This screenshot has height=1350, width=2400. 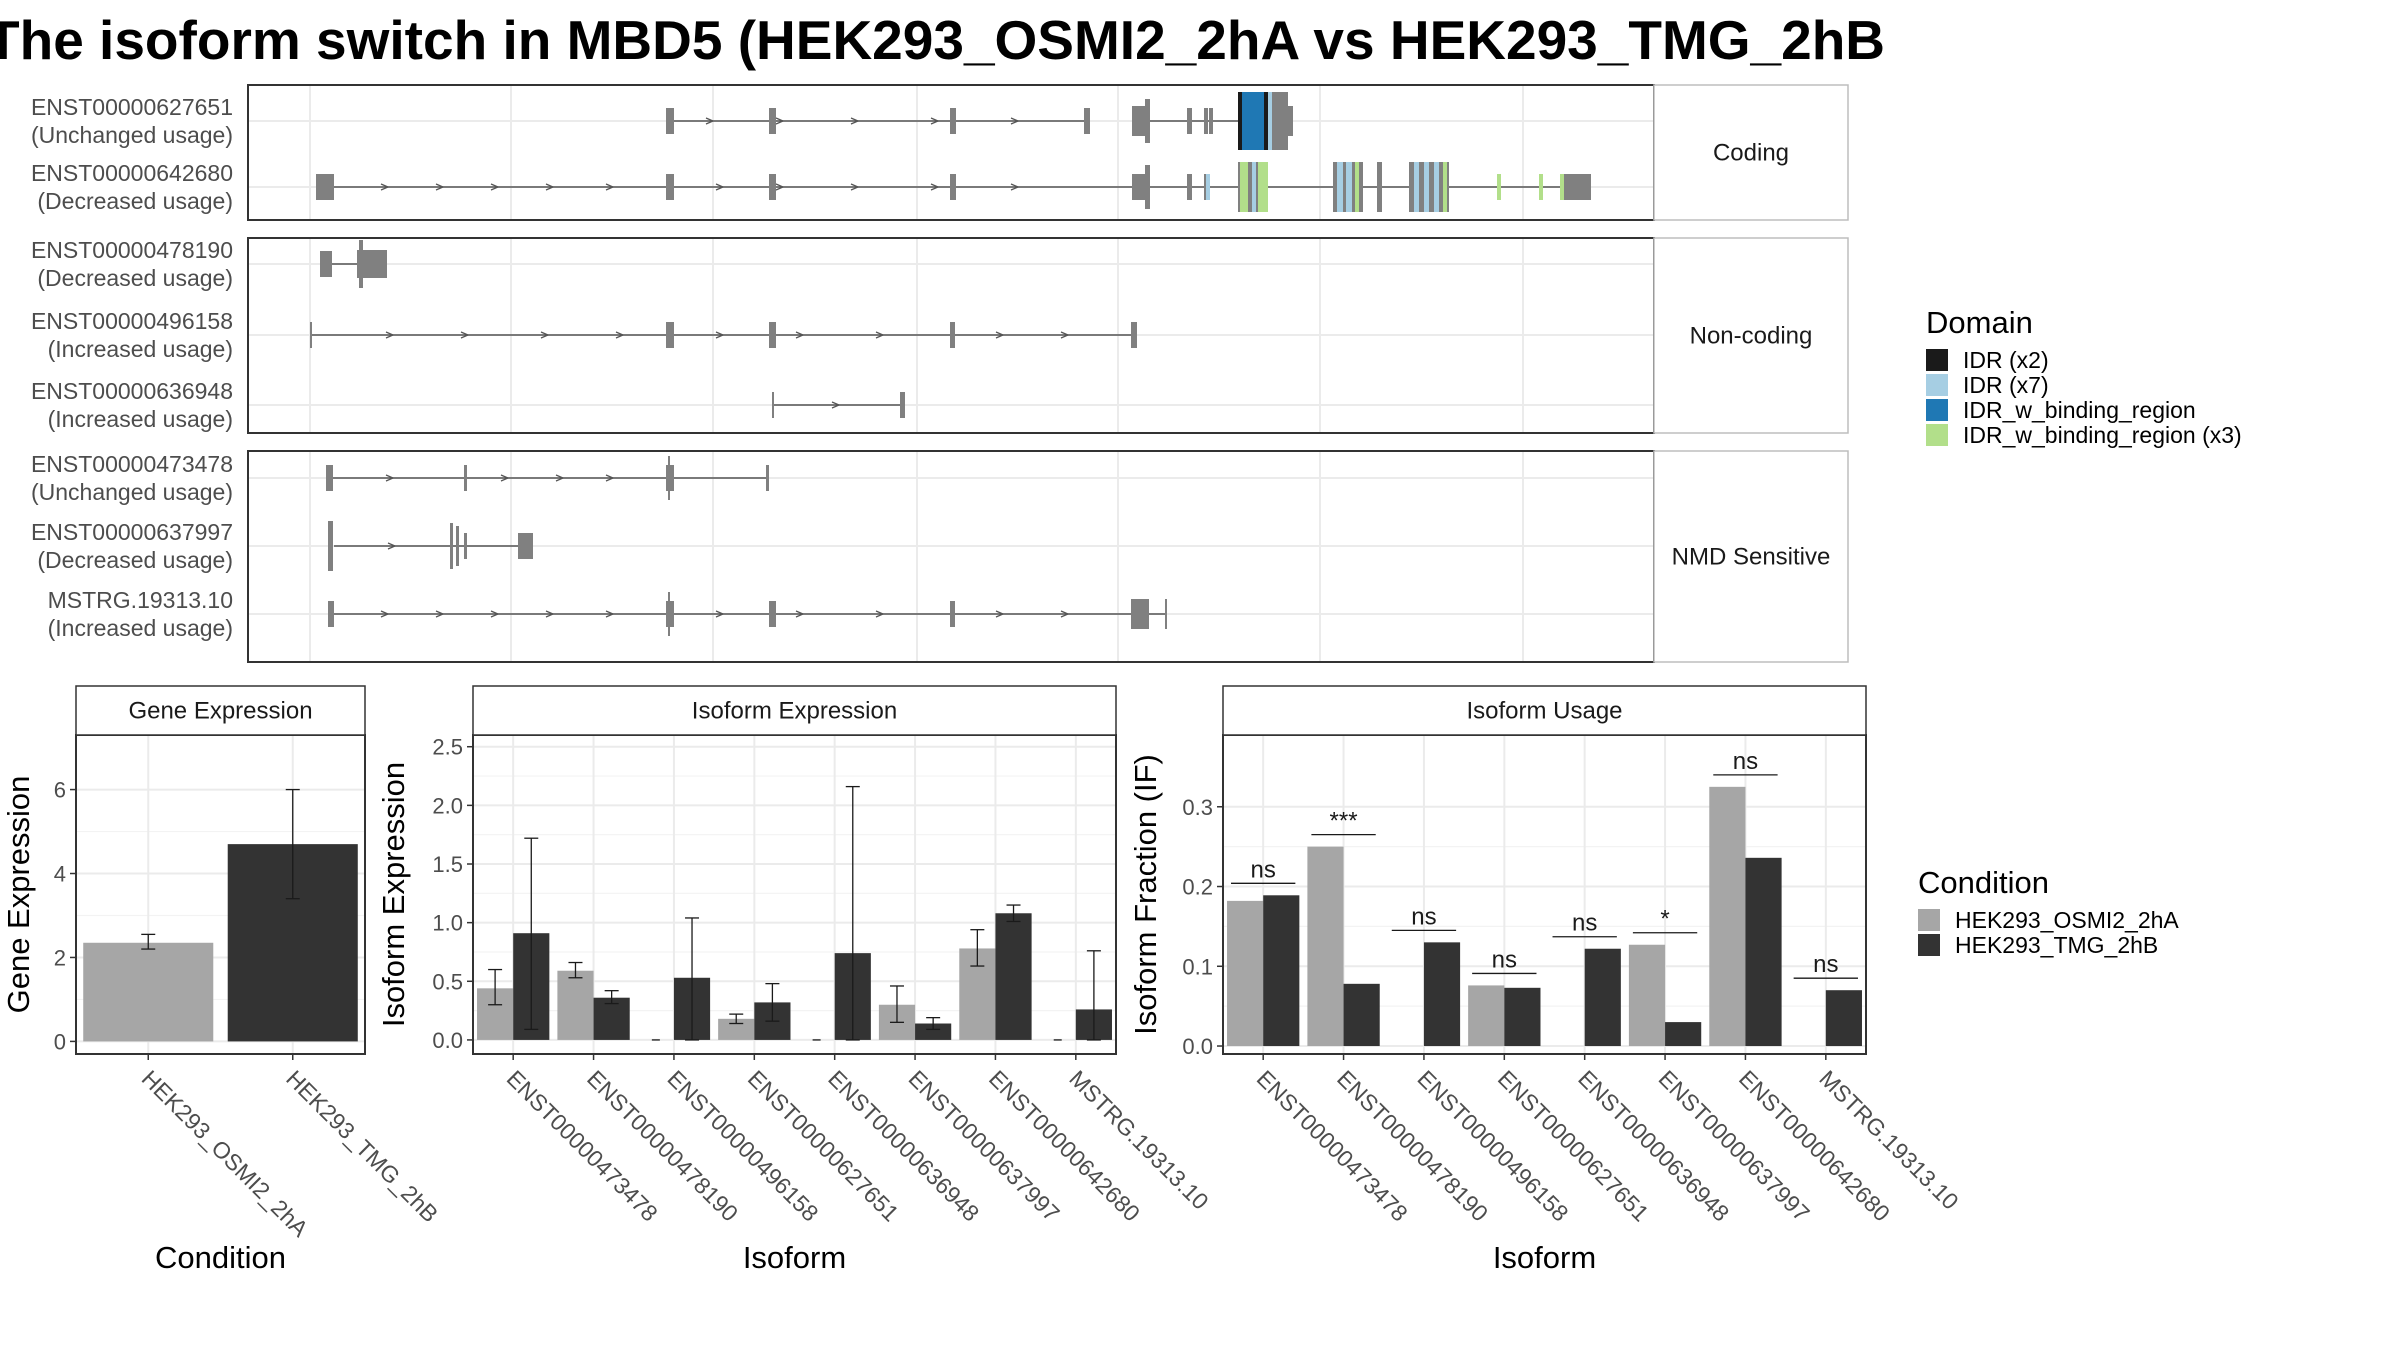 What do you see at coordinates (823, 1145) in the screenshot?
I see `x-tick-label: ENST00000627651` at bounding box center [823, 1145].